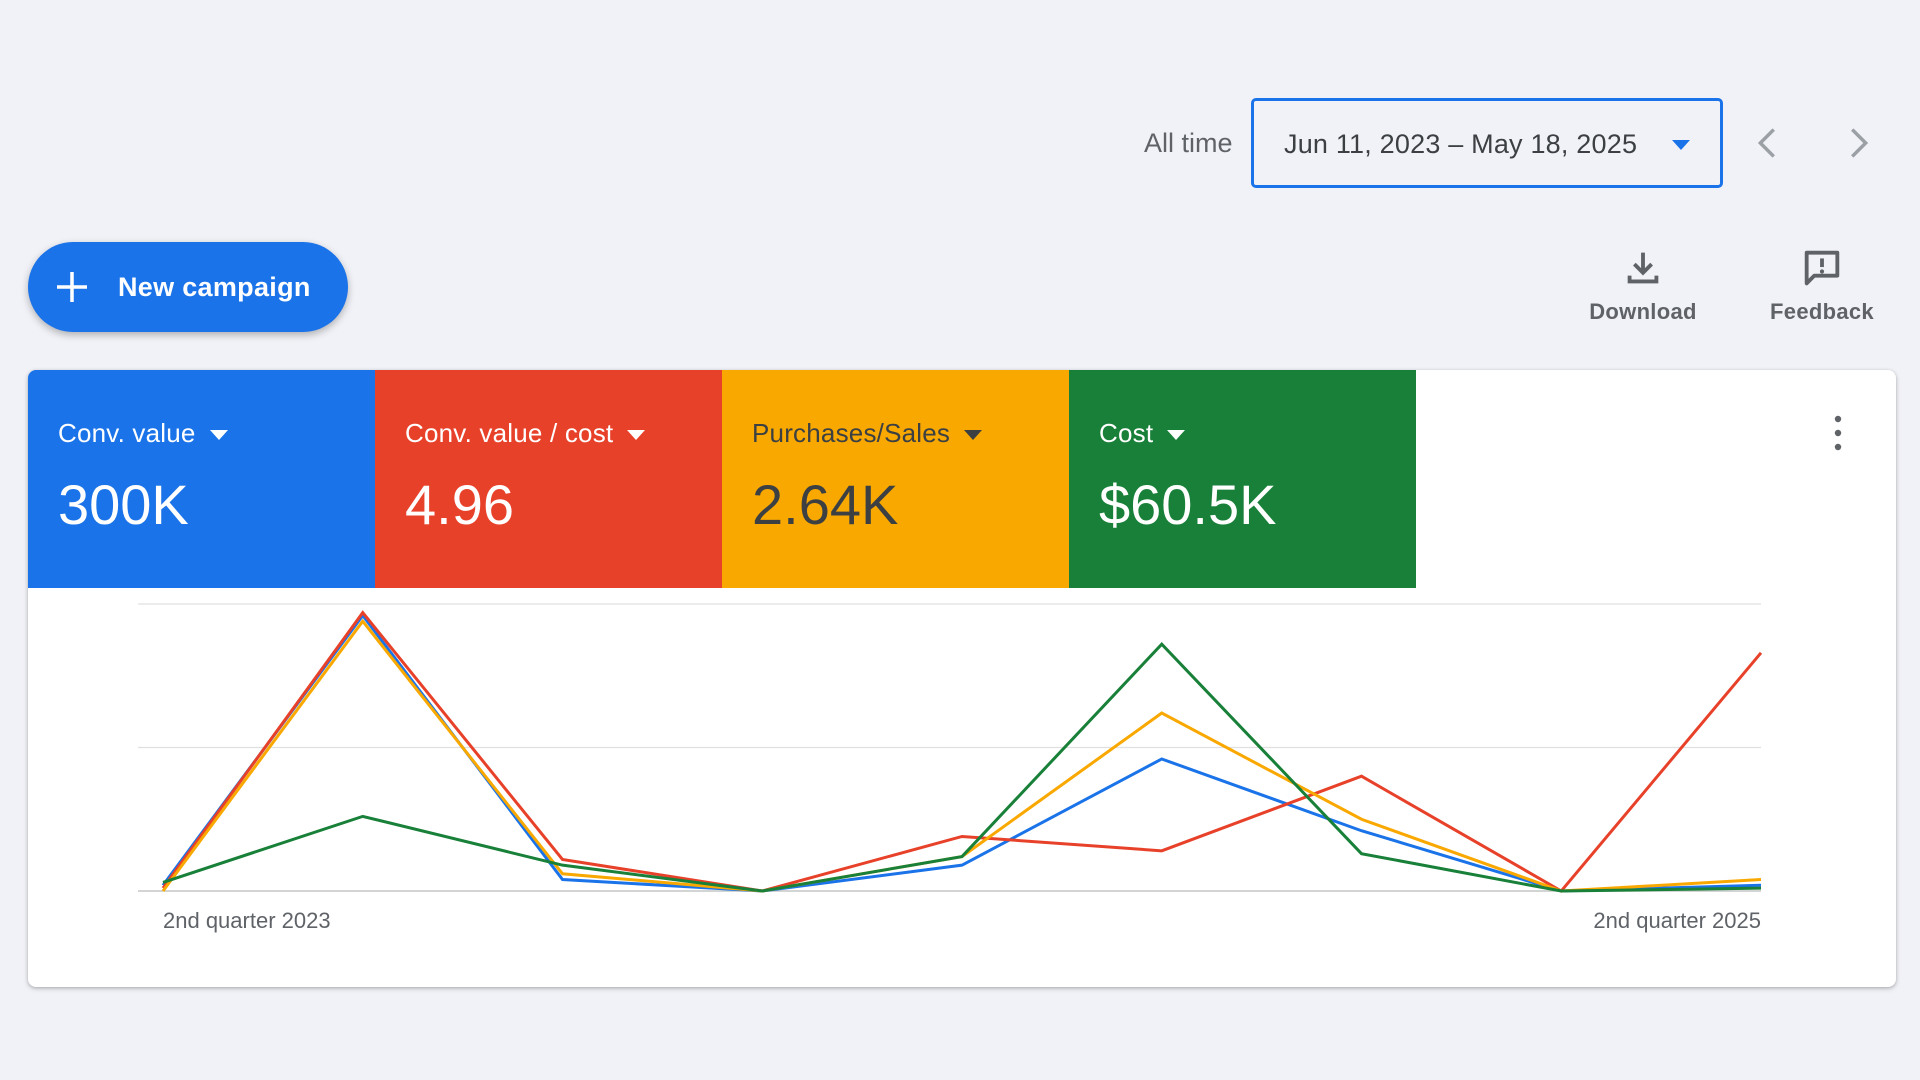 The image size is (1920, 1080). I want to click on metric-label: Cost, so click(1142, 433).